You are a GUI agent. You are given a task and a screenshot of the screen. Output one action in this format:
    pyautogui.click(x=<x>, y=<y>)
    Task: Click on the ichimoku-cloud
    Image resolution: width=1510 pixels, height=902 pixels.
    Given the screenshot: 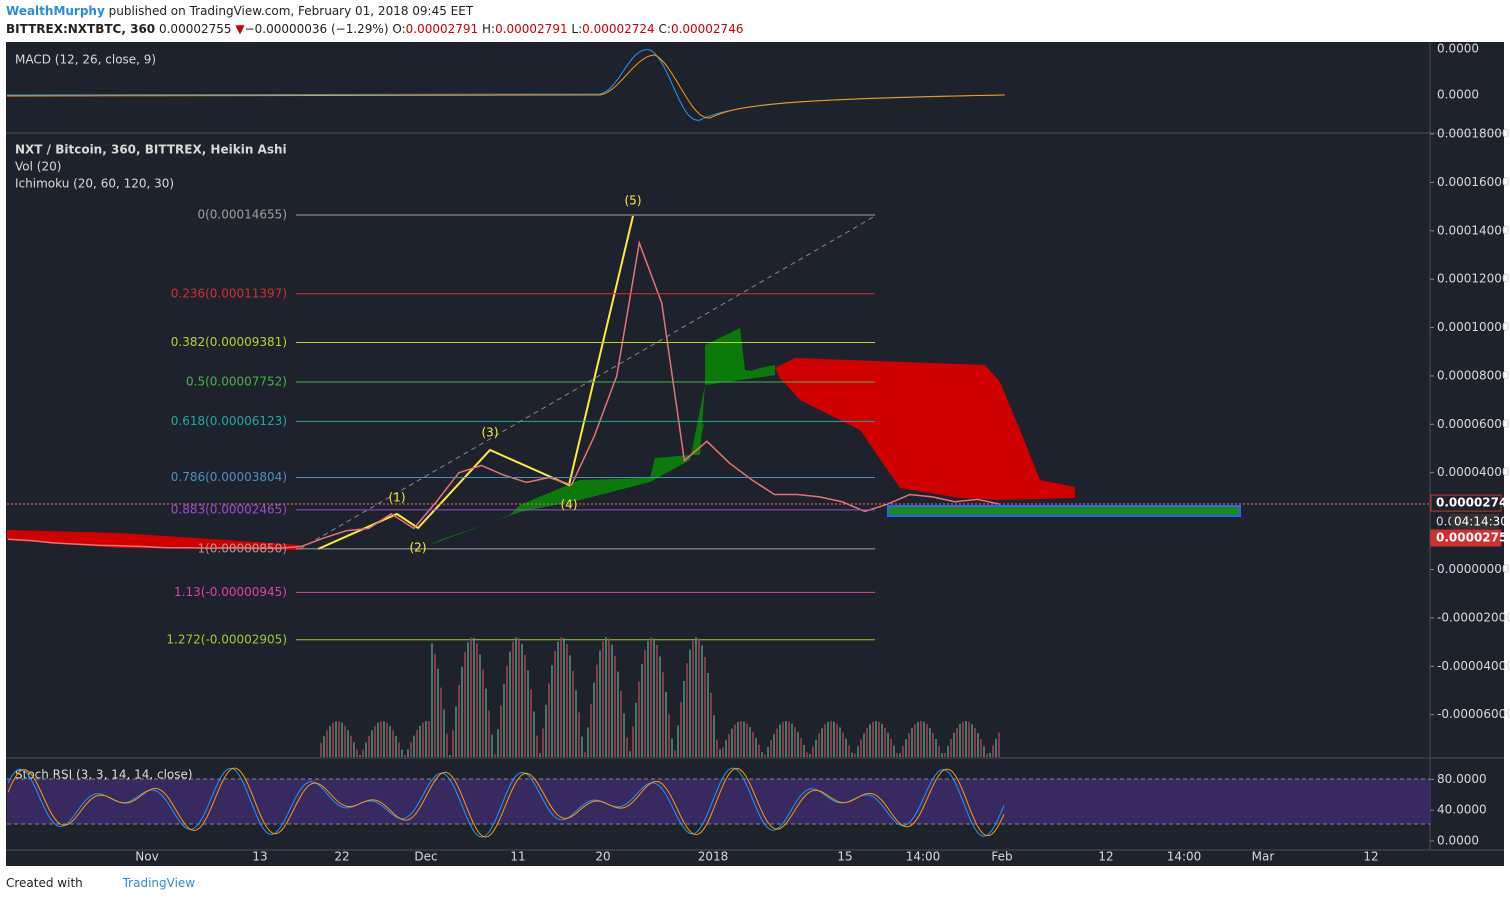 What is the action you would take?
    pyautogui.click(x=925, y=429)
    